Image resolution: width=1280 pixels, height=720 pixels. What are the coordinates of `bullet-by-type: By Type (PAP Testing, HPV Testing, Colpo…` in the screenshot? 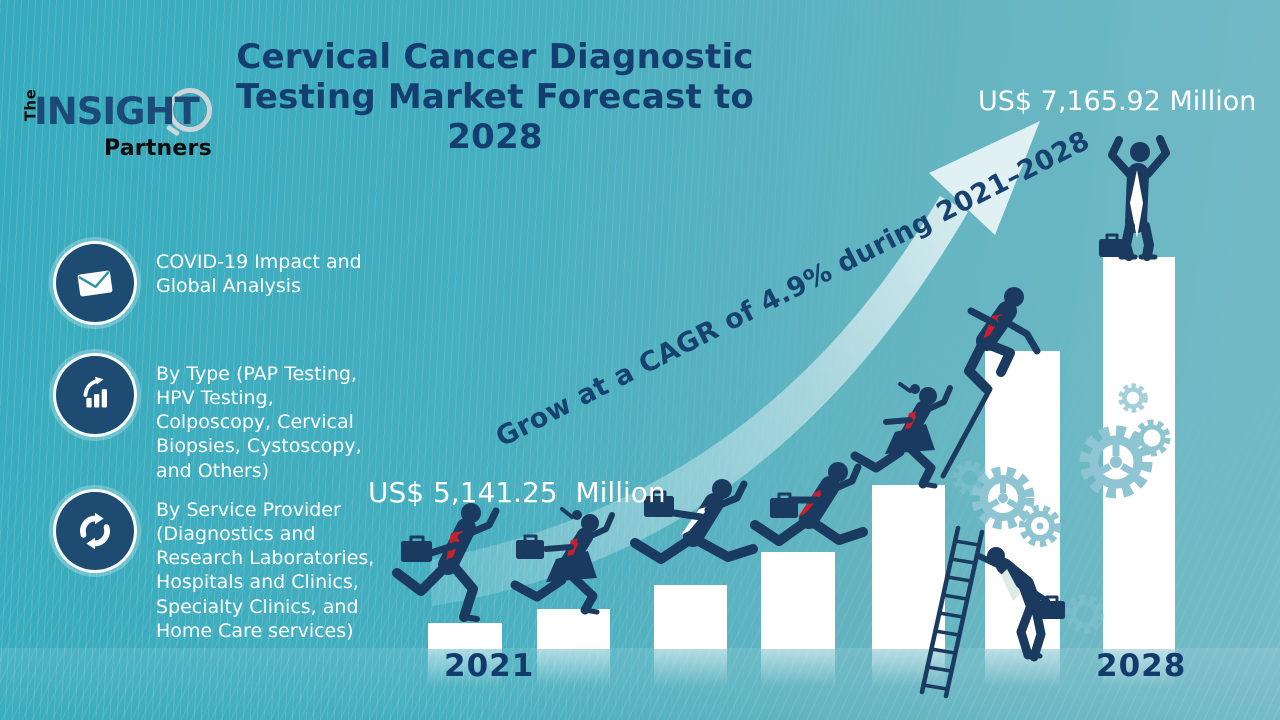 It's located at (221, 419).